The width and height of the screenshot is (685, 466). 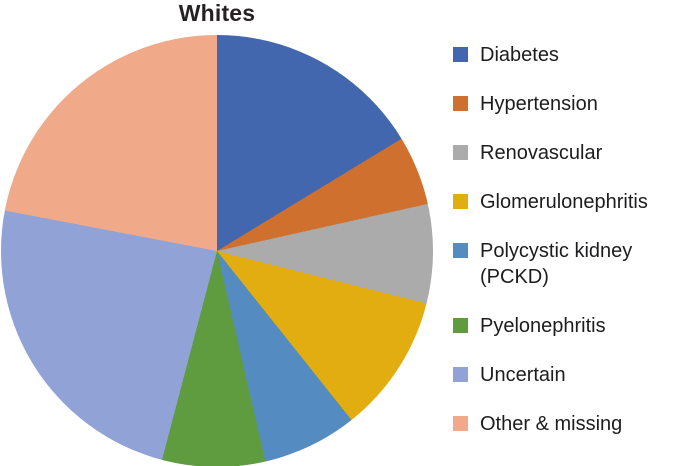 I want to click on legend-label: Other & missing, so click(x=551, y=424).